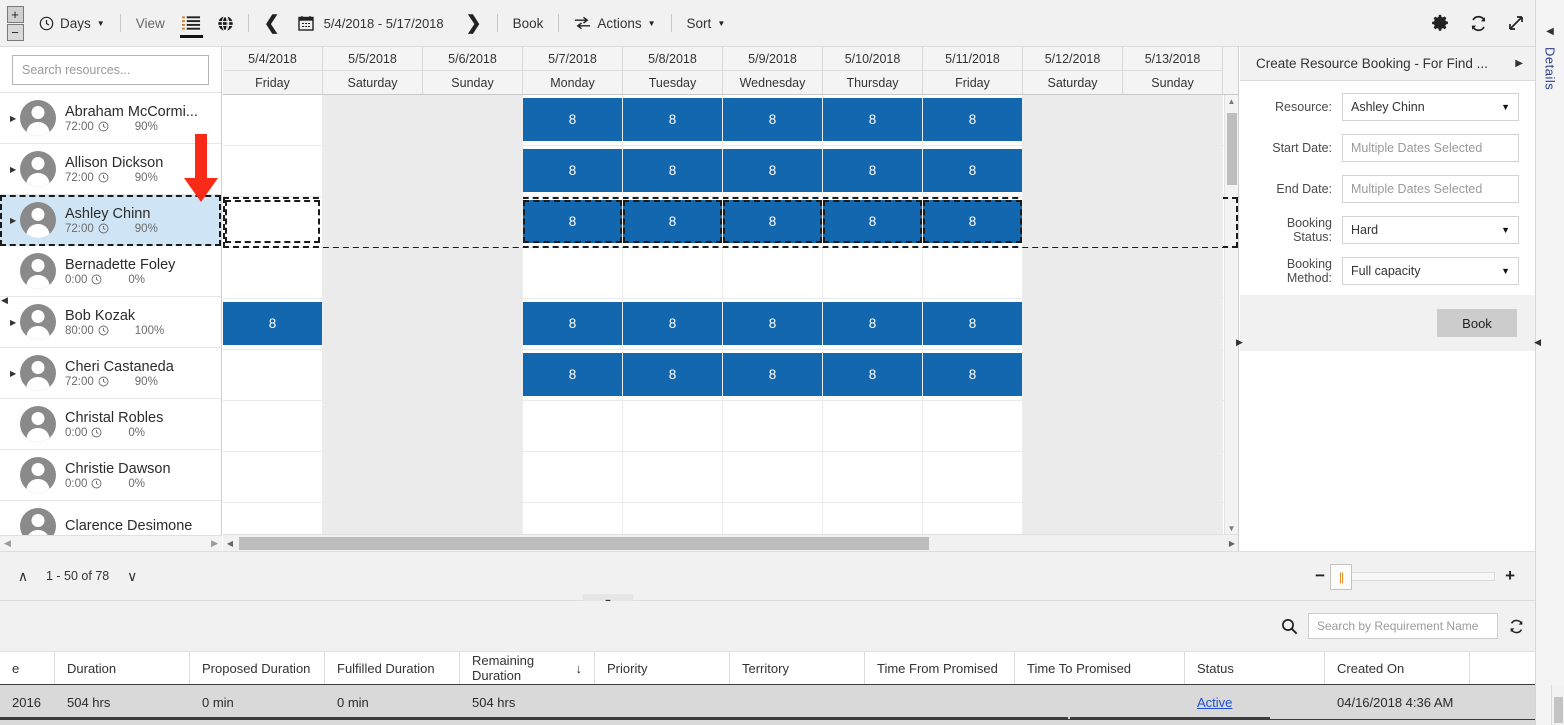  I want to click on panel-collapse-right-arrow-icon: ◀, so click(1537, 342).